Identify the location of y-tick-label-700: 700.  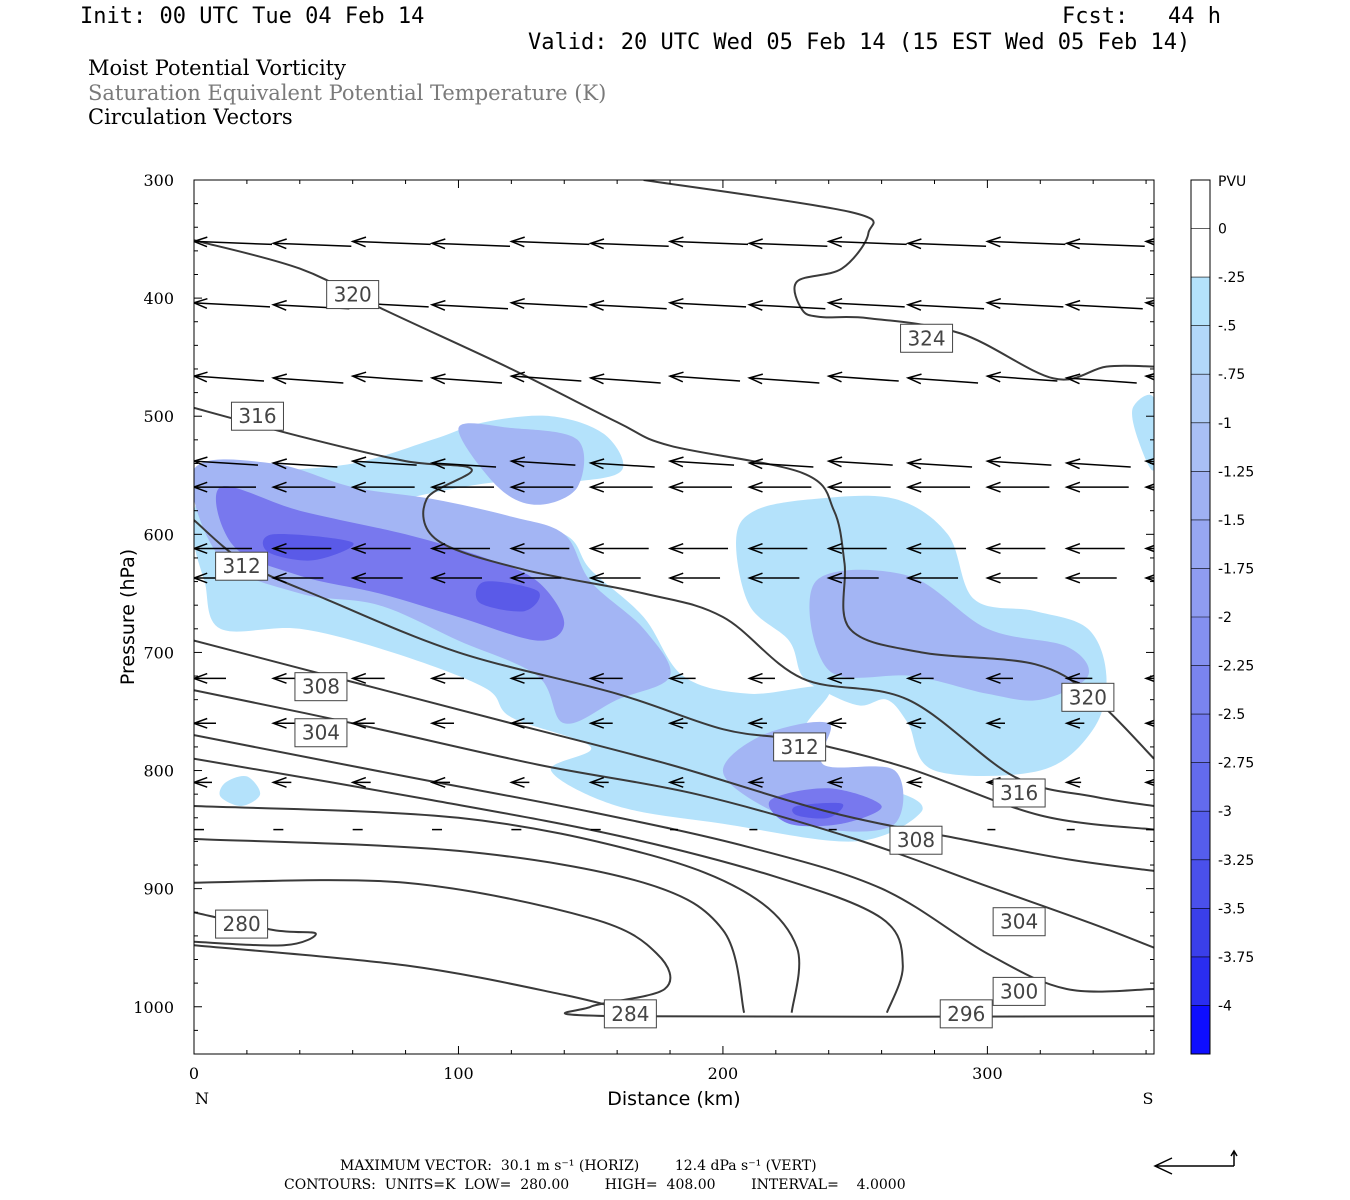
(158, 652).